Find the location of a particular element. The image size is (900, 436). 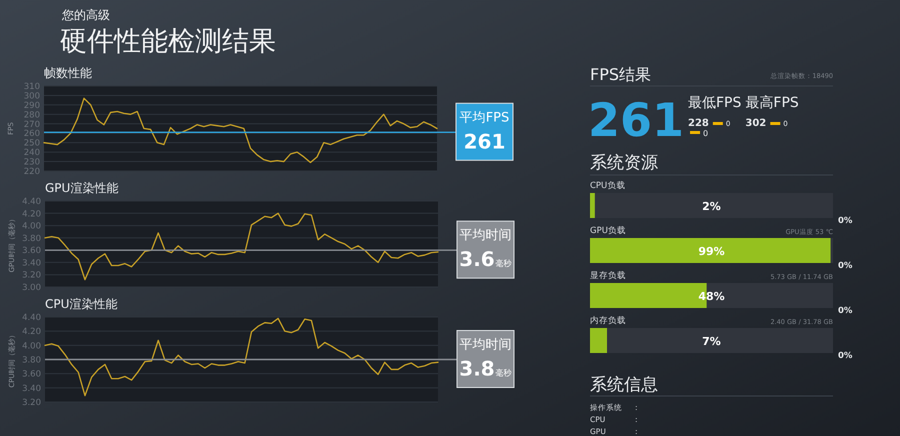

text: 302 is located at coordinates (755, 123).